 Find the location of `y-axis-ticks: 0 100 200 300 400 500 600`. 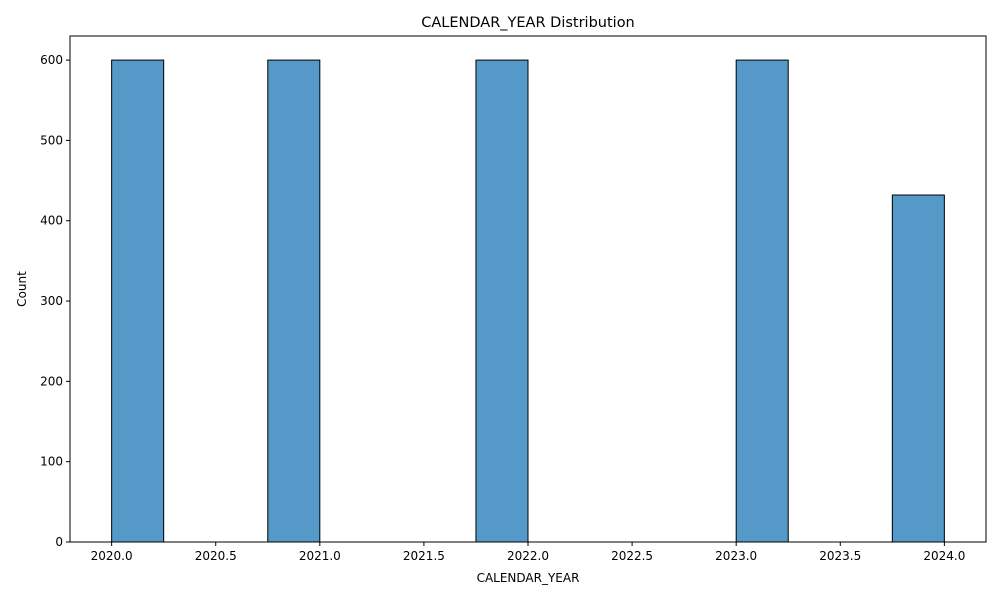

y-axis-ticks: 0 100 200 300 400 500 600 is located at coordinates (55, 301).